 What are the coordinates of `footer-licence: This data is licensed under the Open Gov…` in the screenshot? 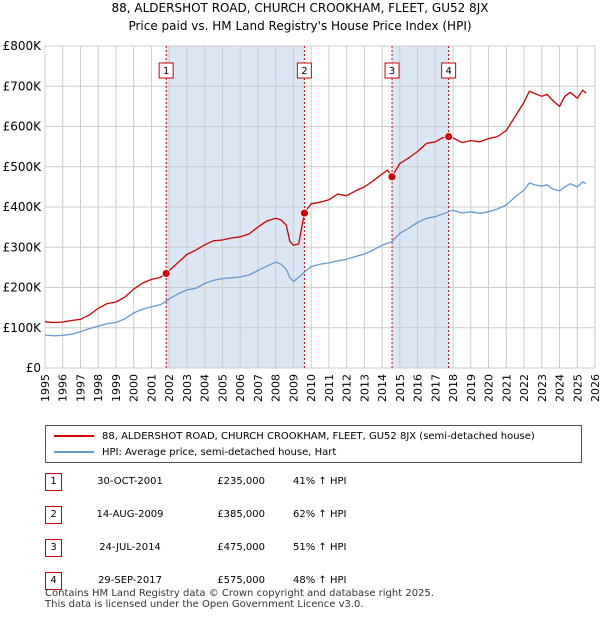 It's located at (204, 604).